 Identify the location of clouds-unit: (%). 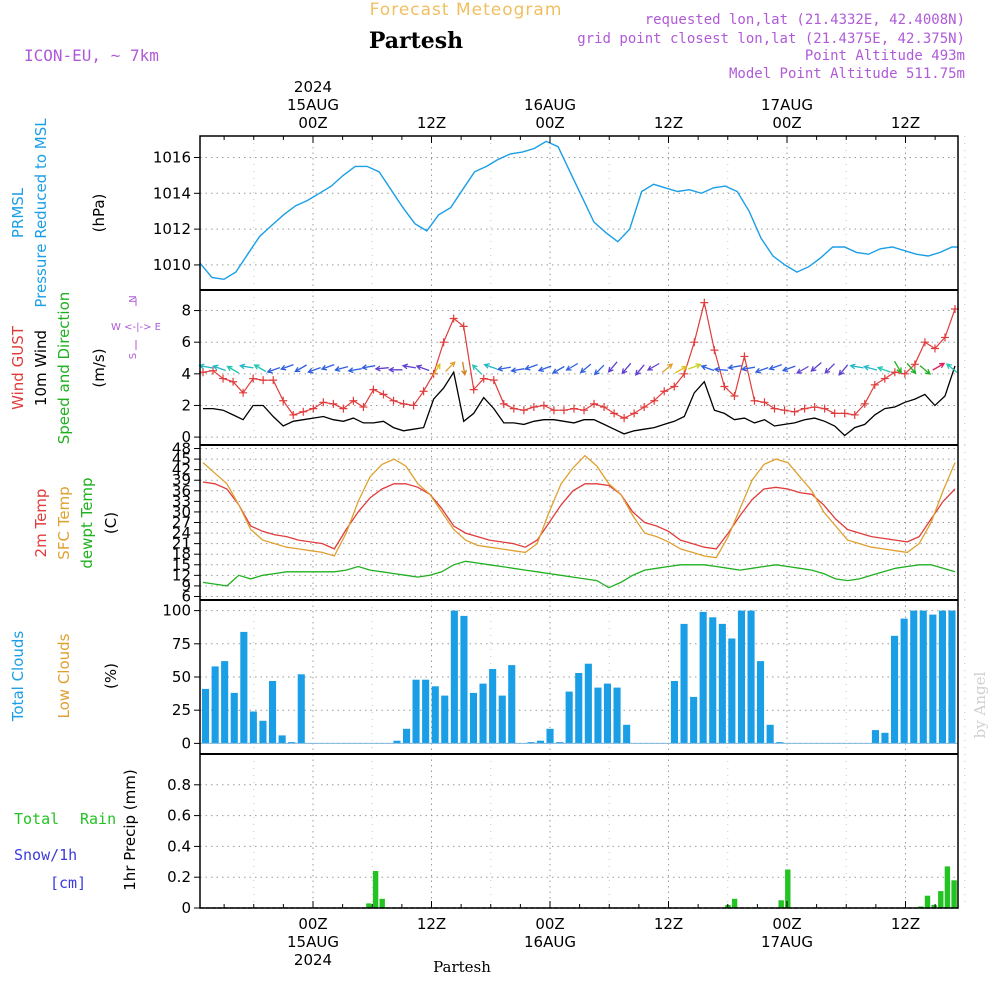
(111, 676).